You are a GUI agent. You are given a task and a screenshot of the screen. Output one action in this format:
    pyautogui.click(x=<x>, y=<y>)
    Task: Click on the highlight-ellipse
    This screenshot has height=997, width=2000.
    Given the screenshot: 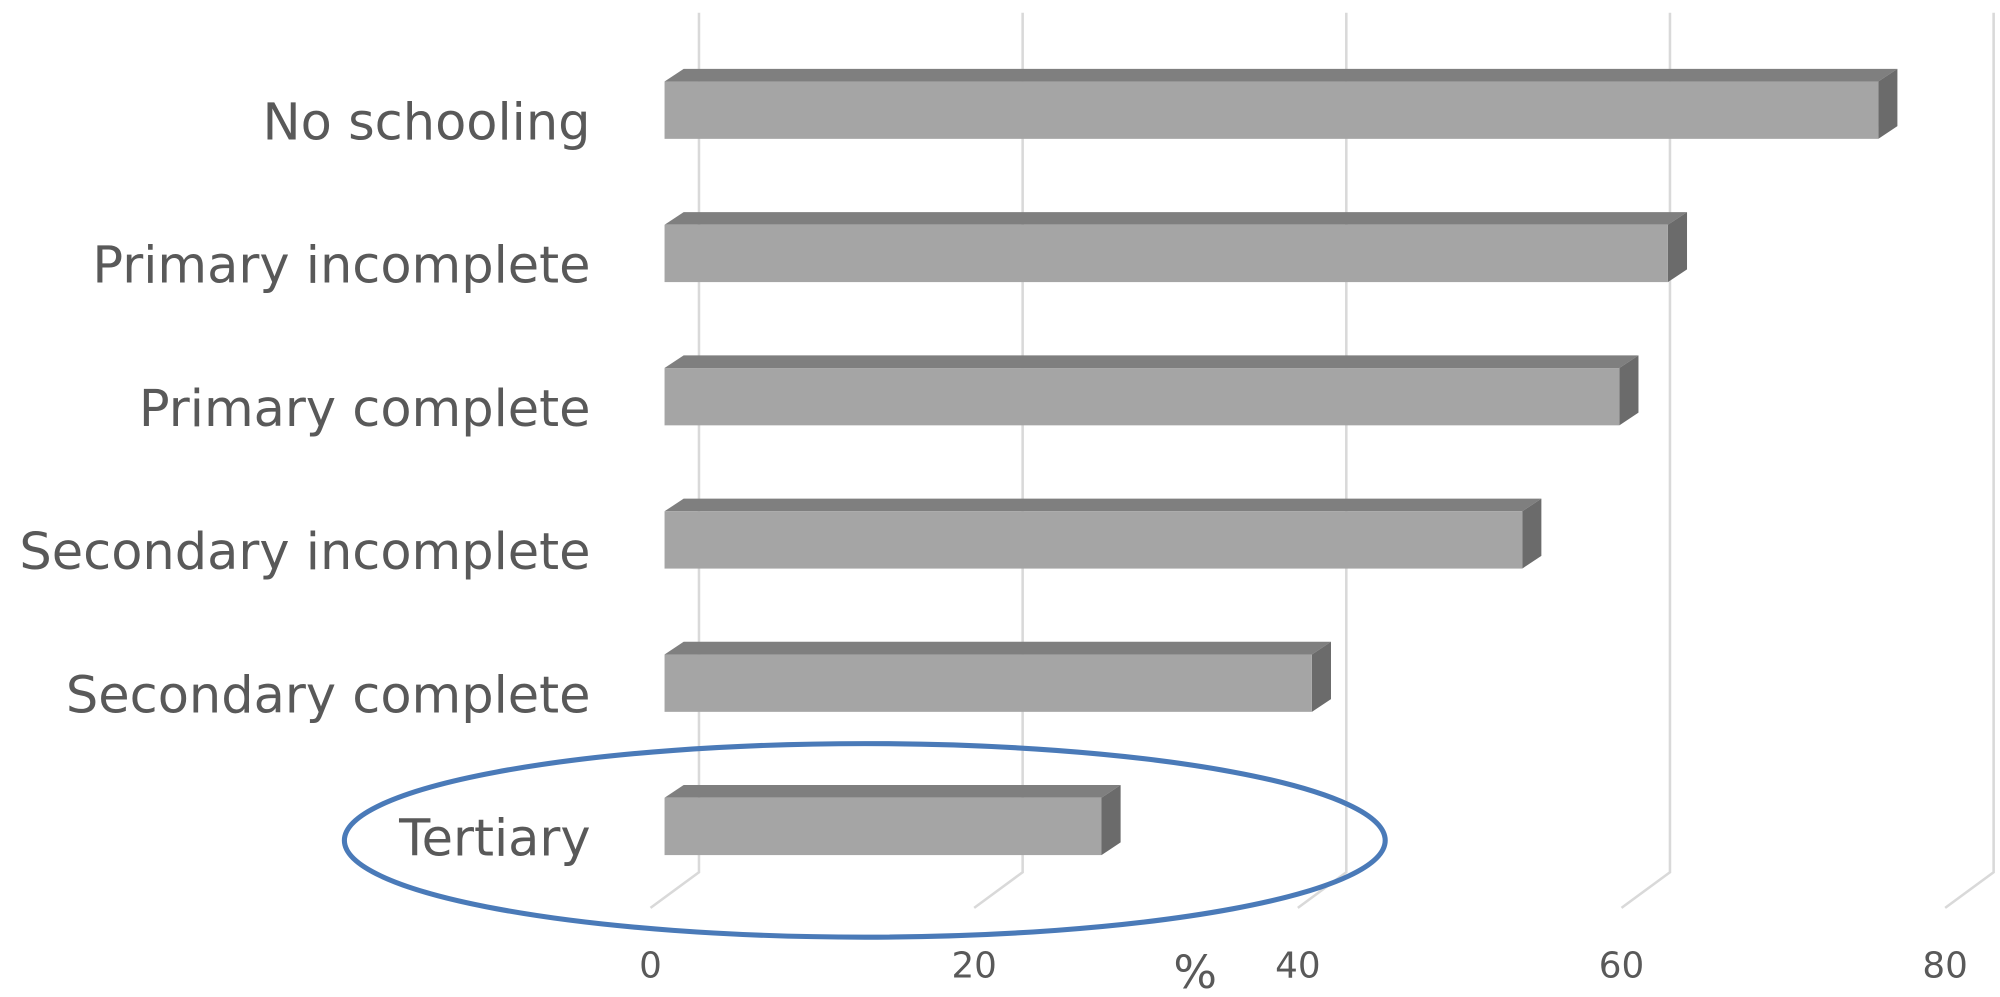 What is the action you would take?
    pyautogui.click(x=864, y=840)
    